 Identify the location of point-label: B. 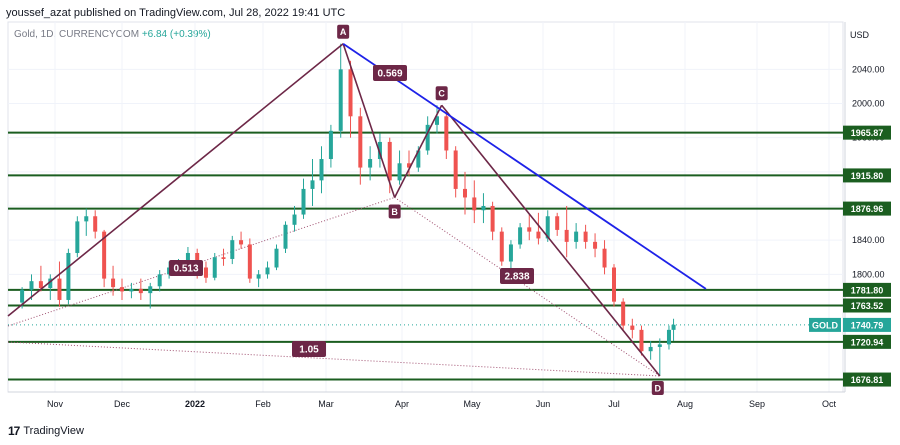
(394, 212).